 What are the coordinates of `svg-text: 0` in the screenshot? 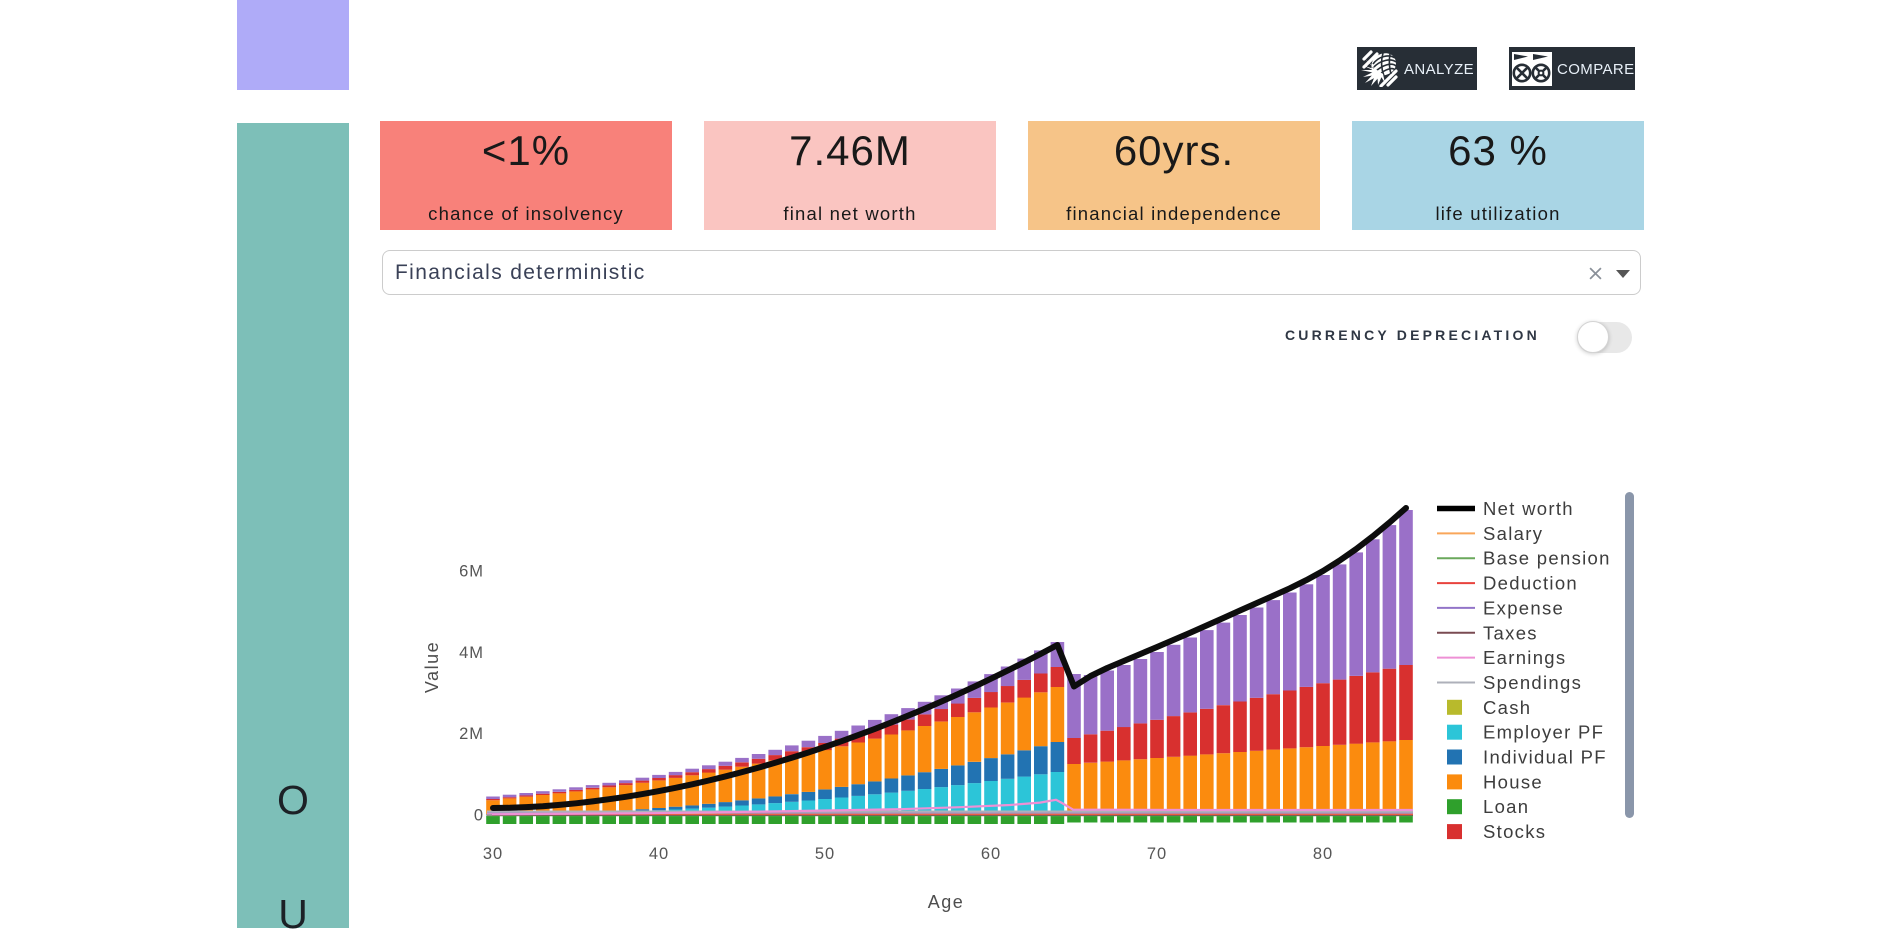 It's located at (479, 816).